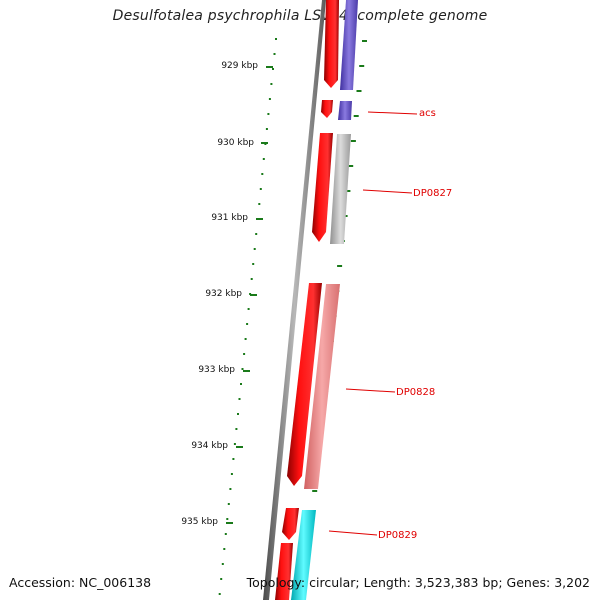  What do you see at coordinates (223, 294) in the screenshot?
I see `tick-label-932: 932 kbp` at bounding box center [223, 294].